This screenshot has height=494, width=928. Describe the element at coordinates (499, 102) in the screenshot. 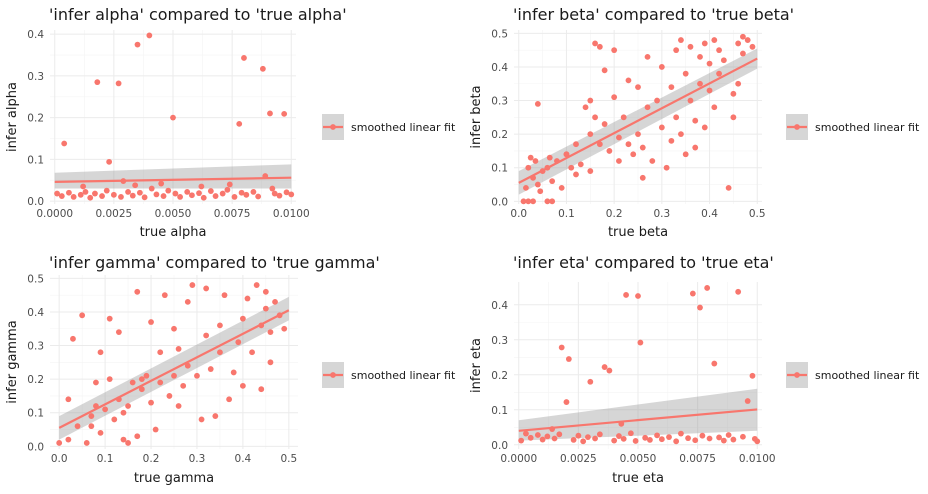

I see `y-tick-label: 0.3` at that location.